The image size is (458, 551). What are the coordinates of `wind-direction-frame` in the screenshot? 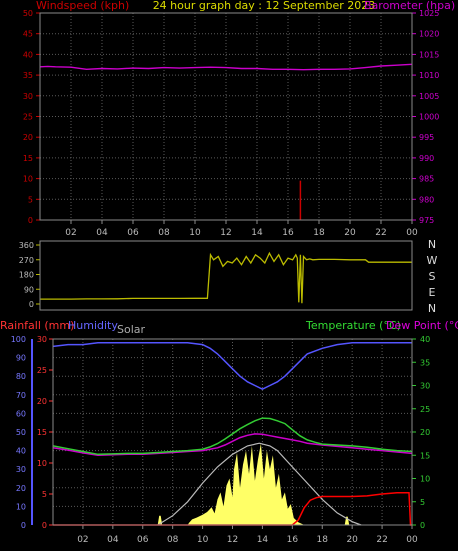 It's located at (226, 275).